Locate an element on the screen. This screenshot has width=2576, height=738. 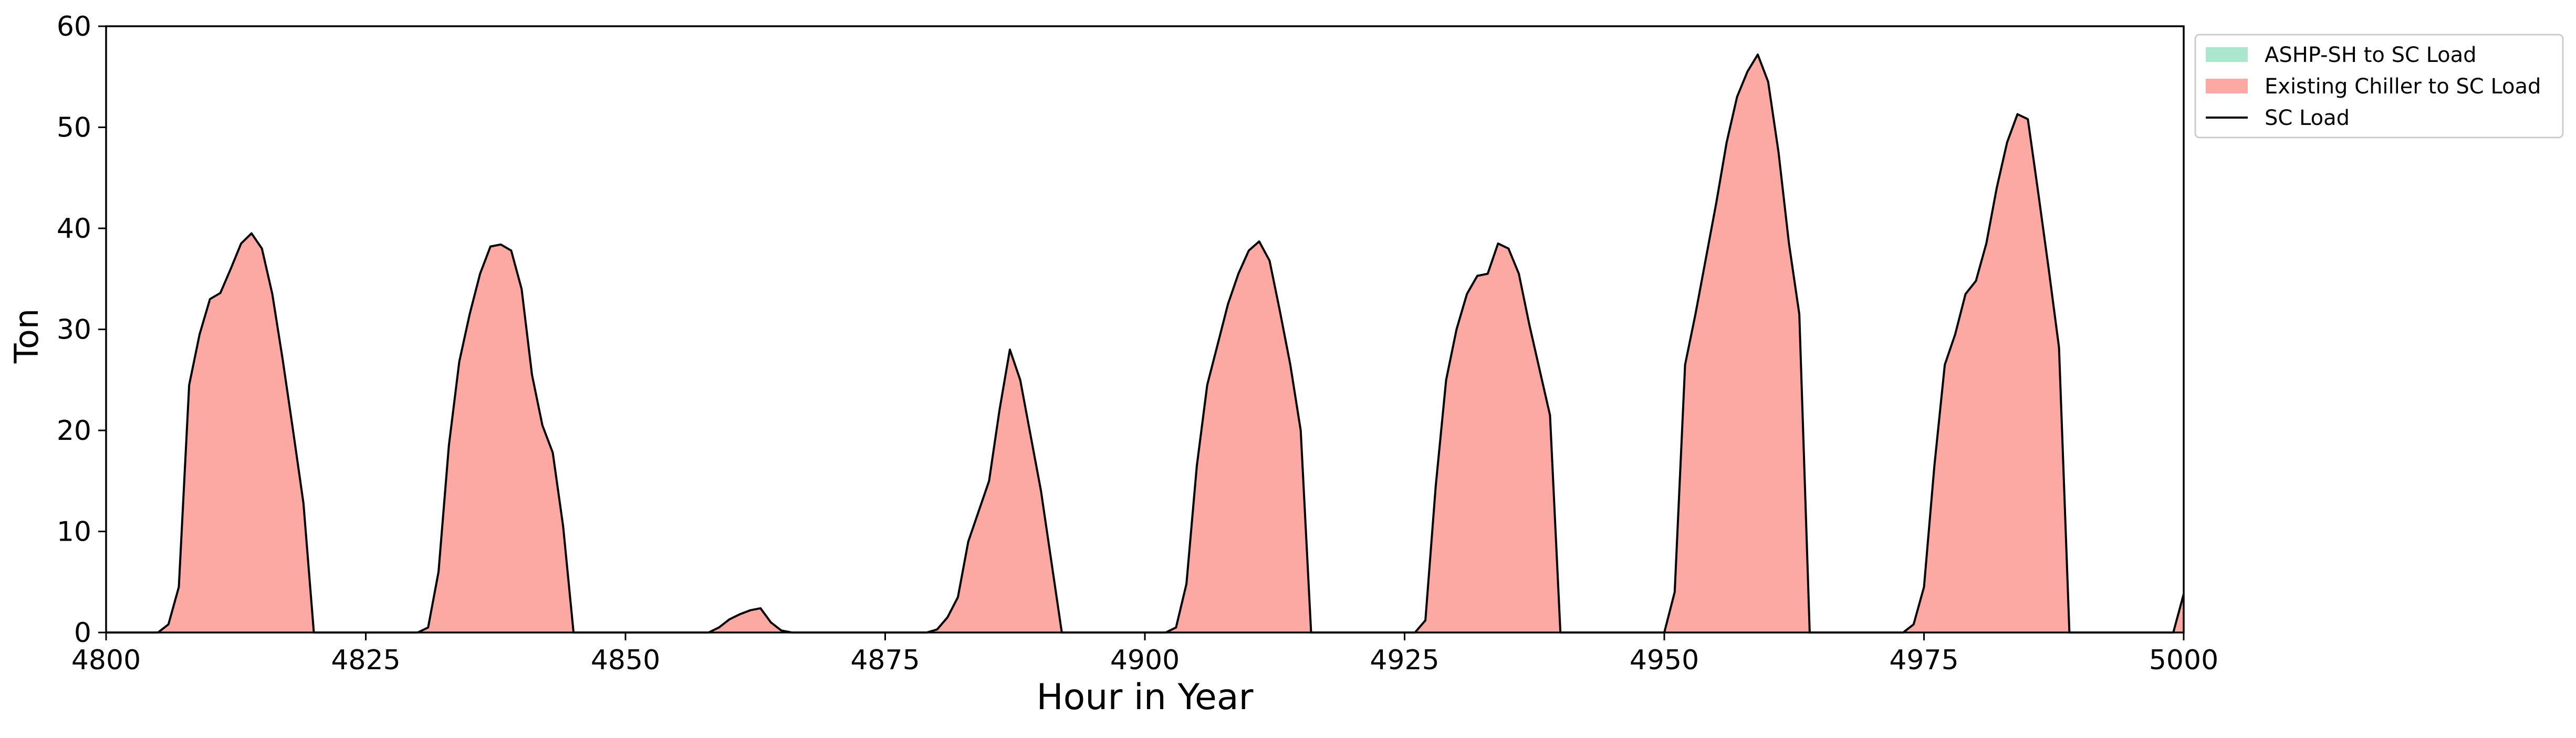
y-axis-title: Ton is located at coordinates (26, 336).